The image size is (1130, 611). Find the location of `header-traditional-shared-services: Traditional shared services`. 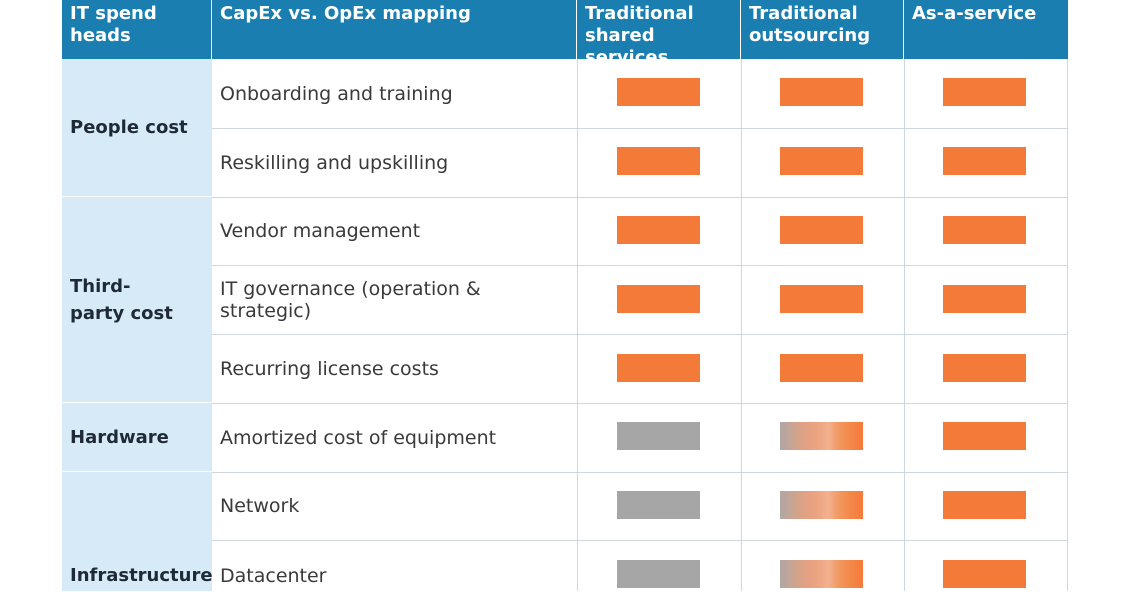

header-traditional-shared-services: Traditional shared services is located at coordinates (659, 34).